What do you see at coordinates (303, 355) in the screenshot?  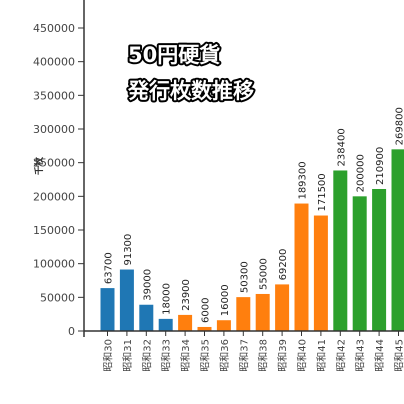 I see `x-tick-label: 昭和40` at bounding box center [303, 355].